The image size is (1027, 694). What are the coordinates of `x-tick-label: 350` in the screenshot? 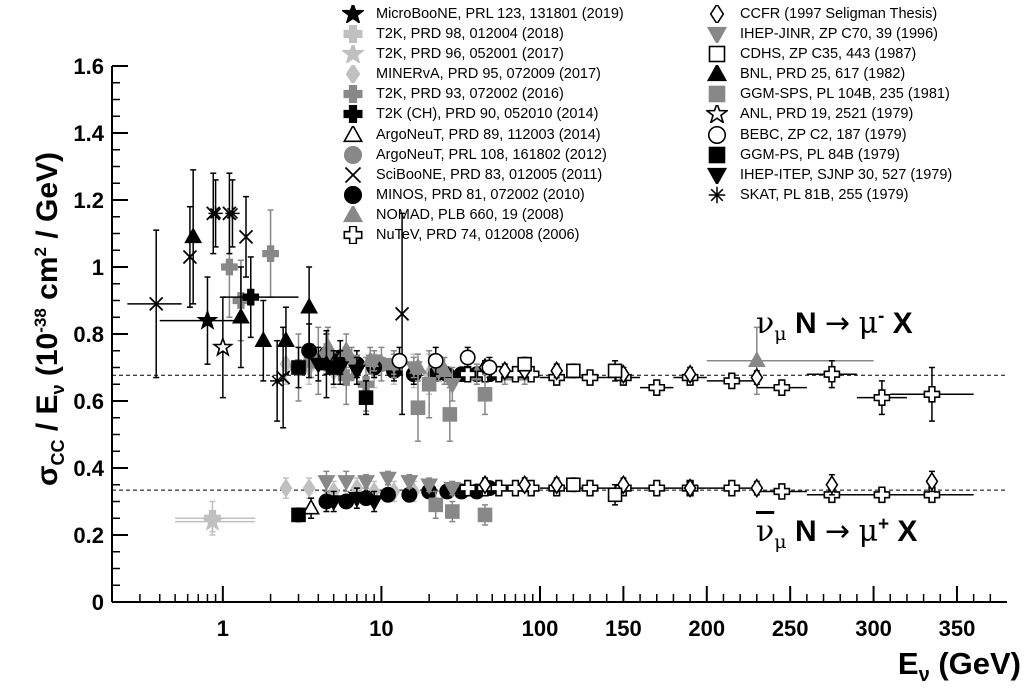 It's located at (957, 628).